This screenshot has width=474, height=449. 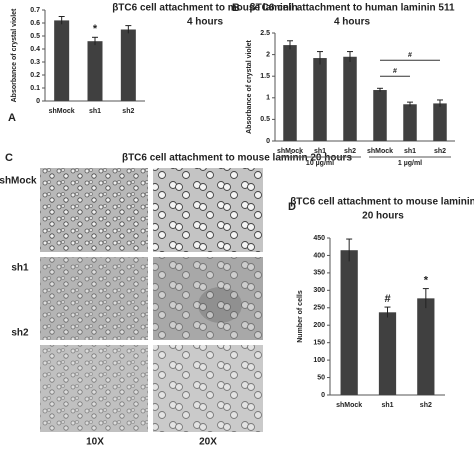 I want to click on y-tick-label: 150, so click(x=319, y=343).